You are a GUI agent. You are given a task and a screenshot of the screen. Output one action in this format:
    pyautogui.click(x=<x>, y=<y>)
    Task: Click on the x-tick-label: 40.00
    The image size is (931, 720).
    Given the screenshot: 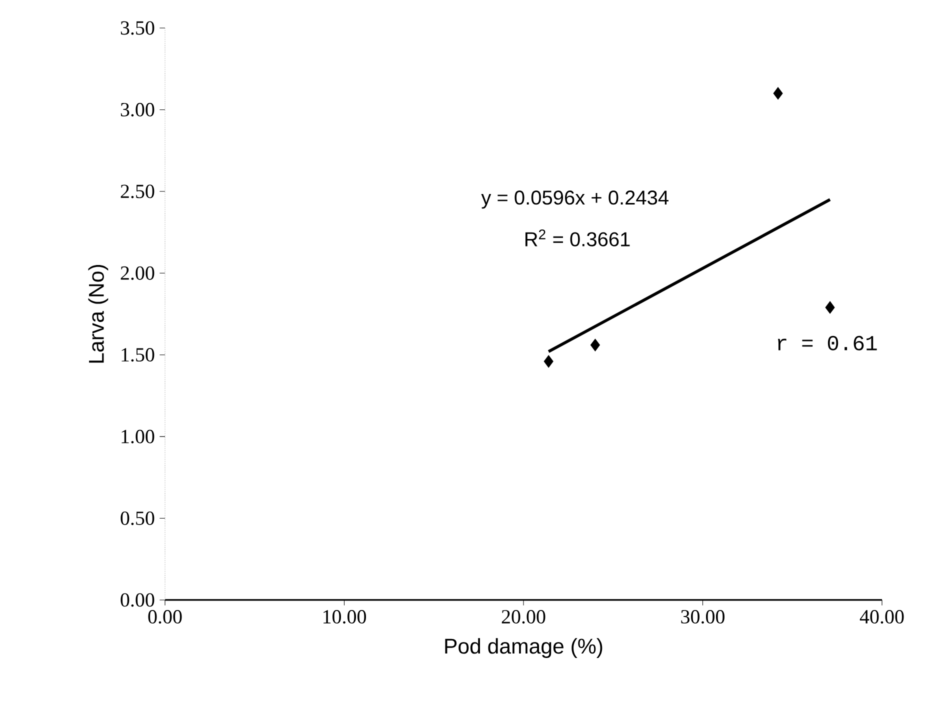 What is the action you would take?
    pyautogui.click(x=882, y=617)
    